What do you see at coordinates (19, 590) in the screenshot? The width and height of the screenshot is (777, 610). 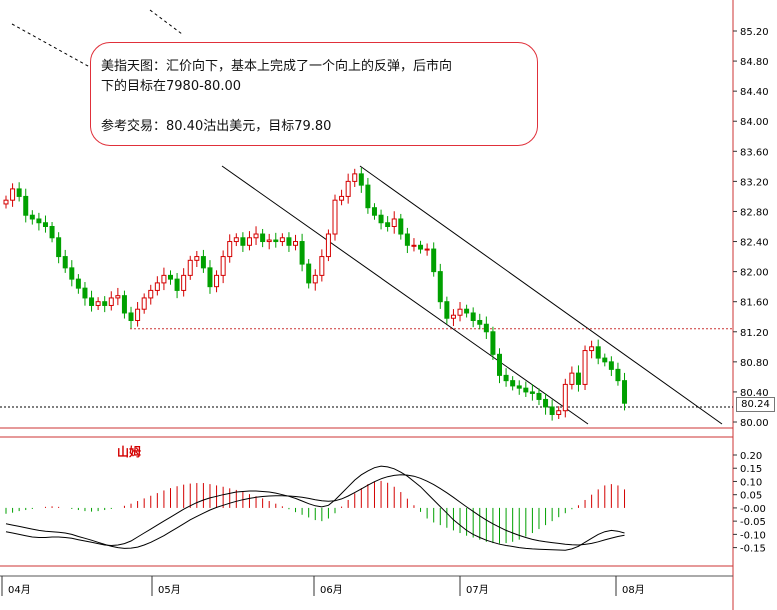 I see `date-tick-label: 04月` at bounding box center [19, 590].